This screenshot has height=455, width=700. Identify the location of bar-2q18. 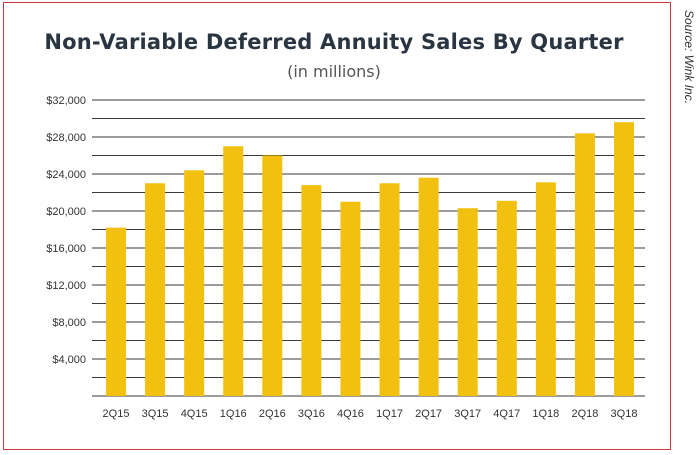
(584, 265).